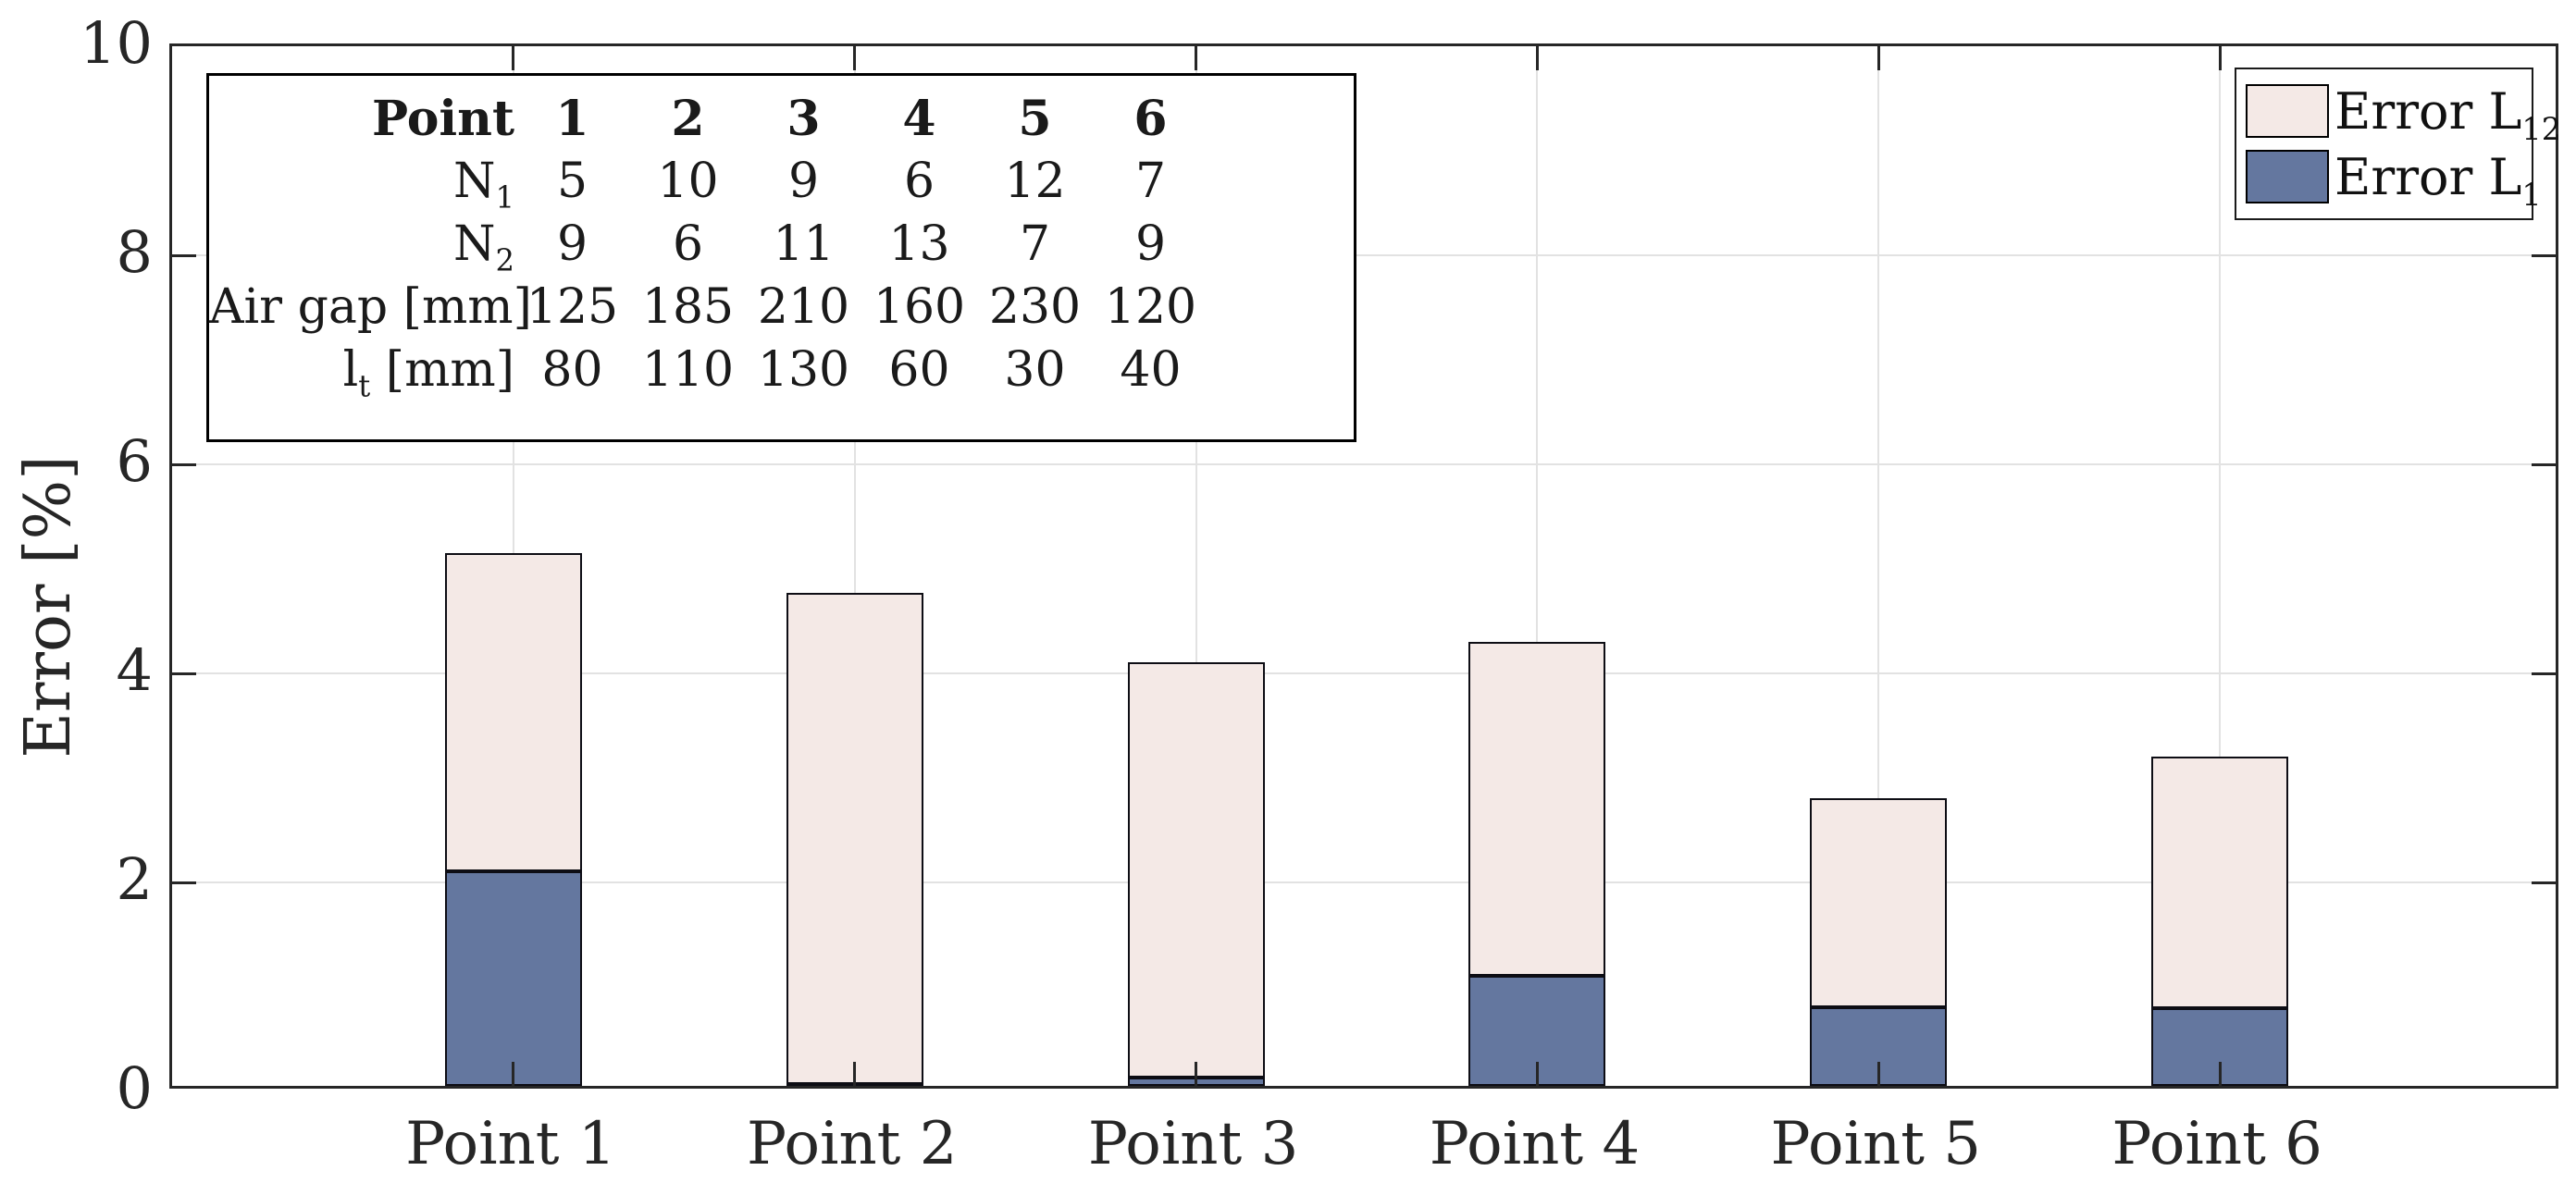 Image resolution: width=2576 pixels, height=1183 pixels. Describe the element at coordinates (2438, 180) in the screenshot. I see `legend-label-error-l1: Error L1` at that location.